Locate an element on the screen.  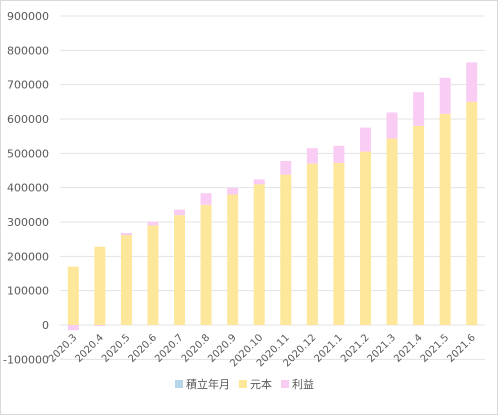
legend-label: 積立年月 is located at coordinates (208, 384).